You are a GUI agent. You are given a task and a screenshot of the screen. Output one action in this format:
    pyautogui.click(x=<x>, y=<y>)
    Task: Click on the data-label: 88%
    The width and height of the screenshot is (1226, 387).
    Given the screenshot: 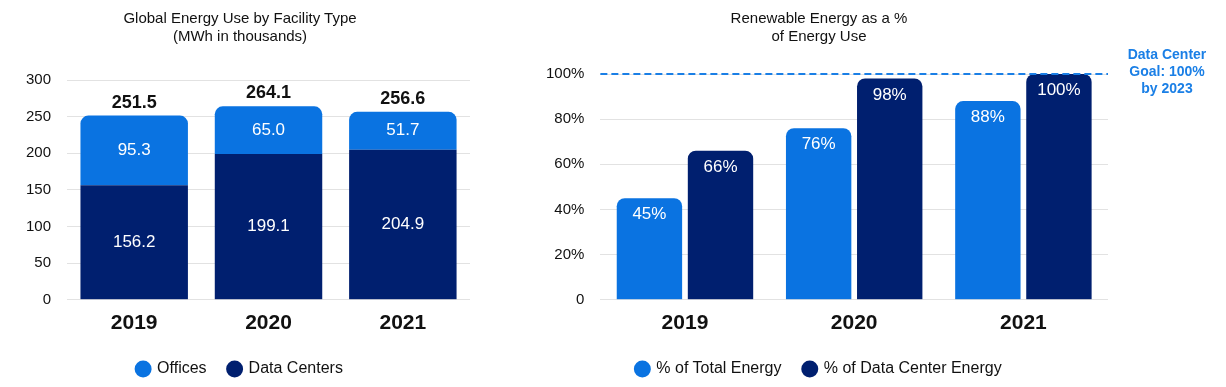 What is the action you would take?
    pyautogui.click(x=987, y=117)
    